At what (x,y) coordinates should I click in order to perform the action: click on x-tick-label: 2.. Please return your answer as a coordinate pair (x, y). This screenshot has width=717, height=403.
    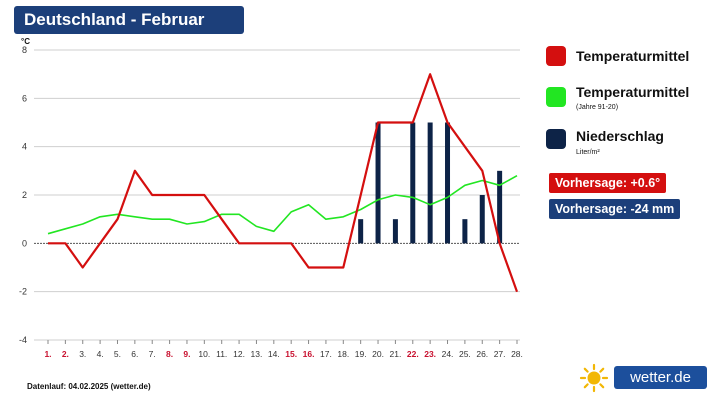
    Looking at the image, I should click on (65, 354).